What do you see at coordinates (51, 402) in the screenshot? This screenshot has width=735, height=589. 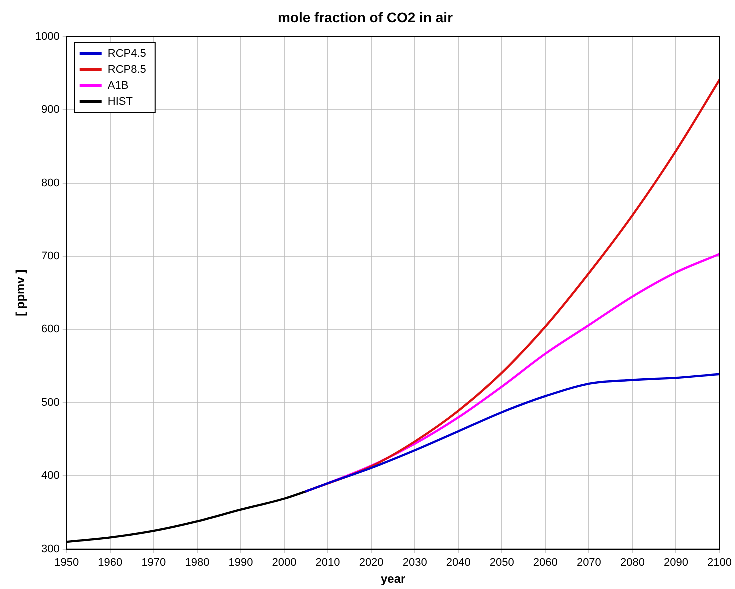 I see `y-tick-label: 500` at bounding box center [51, 402].